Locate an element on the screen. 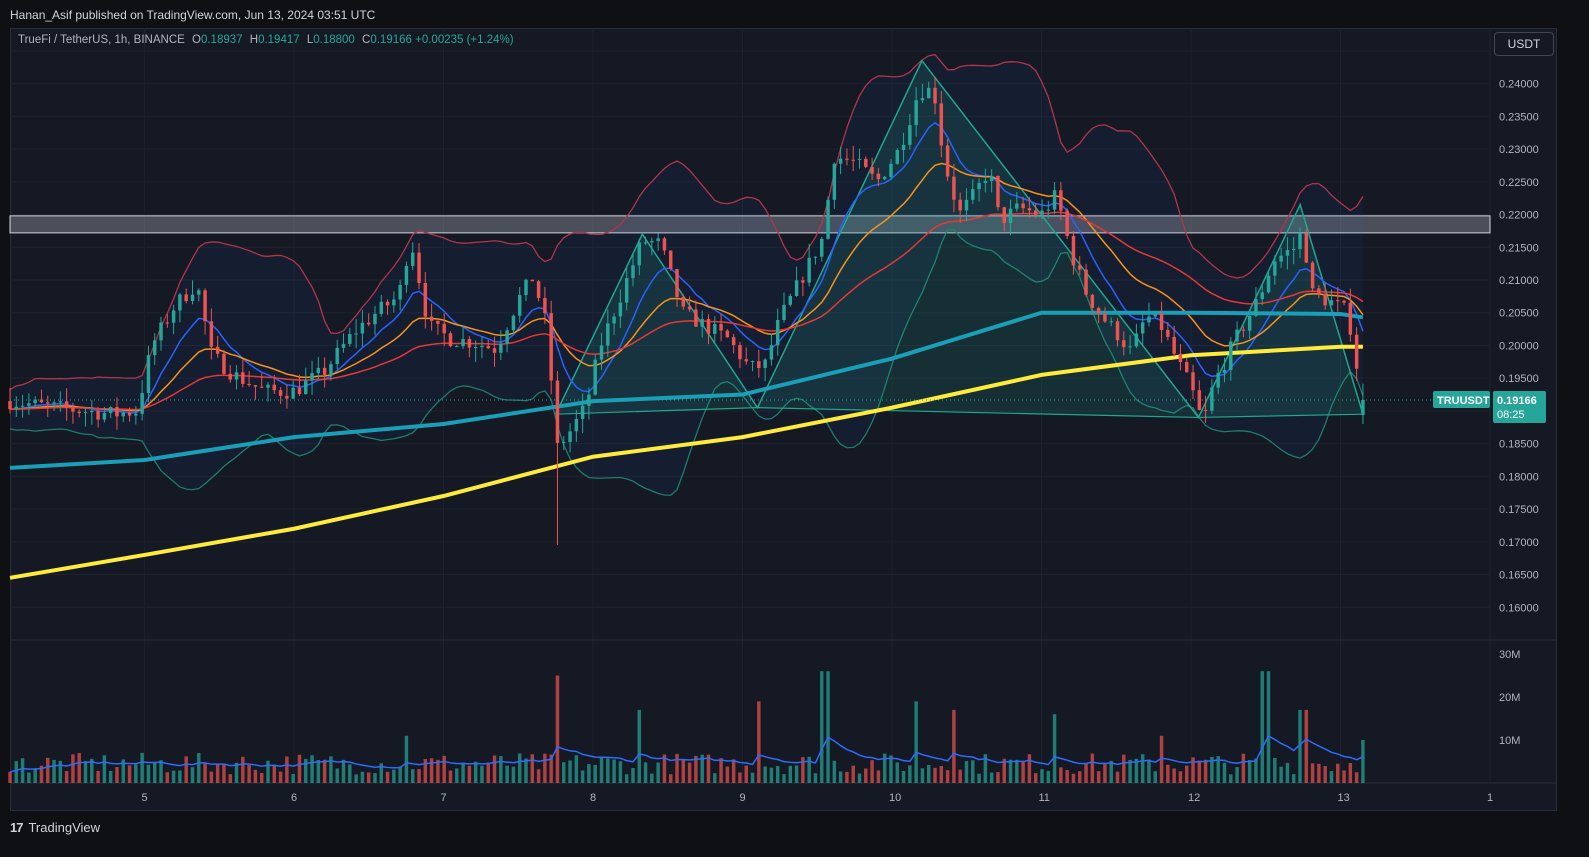 The height and width of the screenshot is (857, 1589). low-label: L is located at coordinates (310, 40).